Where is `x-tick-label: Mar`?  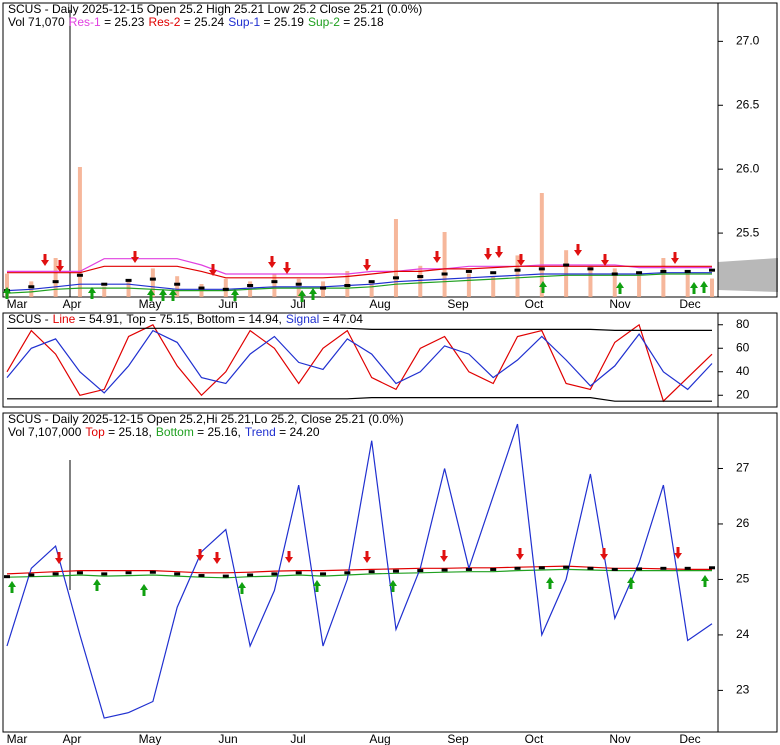 x-tick-label: Mar is located at coordinates (17, 738).